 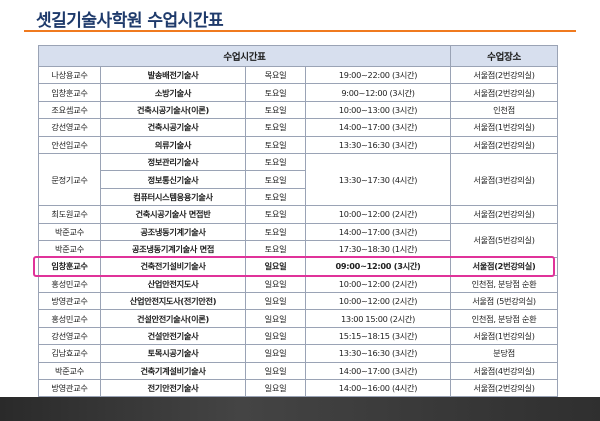 I want to click on subject-cell: 의류기술사, so click(x=173, y=144).